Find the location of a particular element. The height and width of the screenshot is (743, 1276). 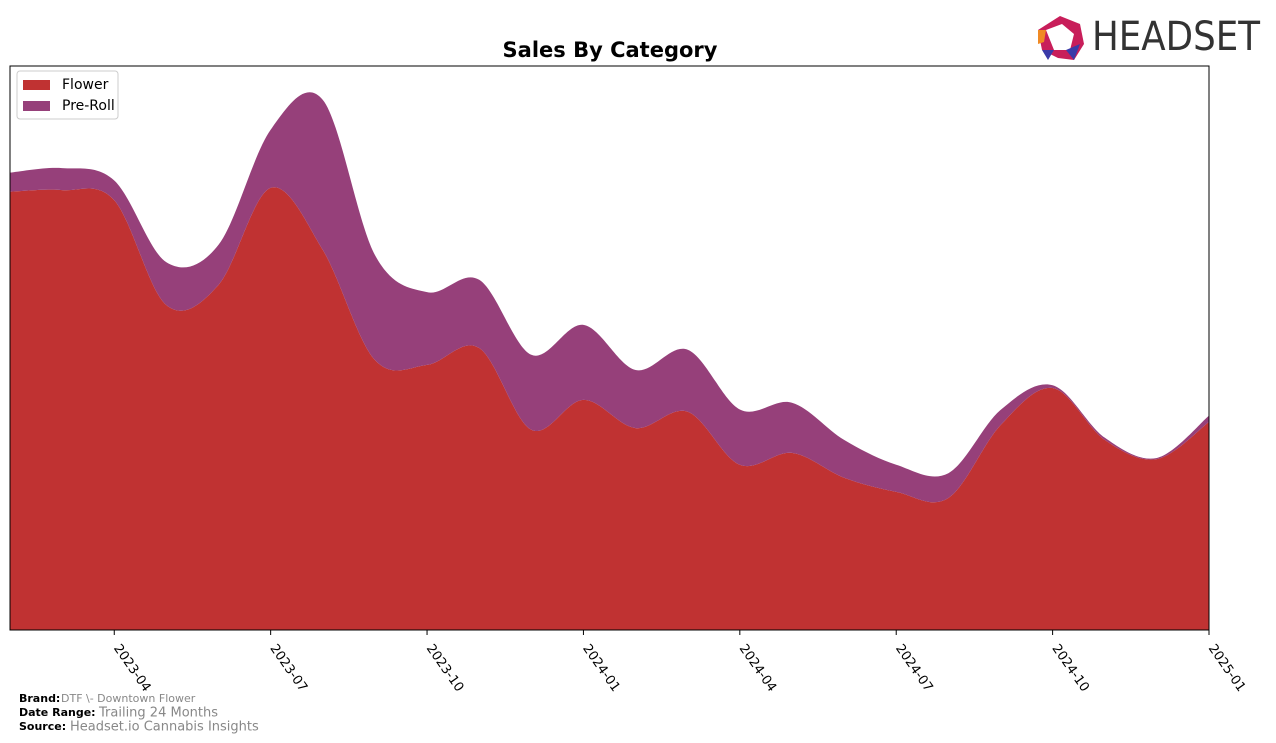

x-tick-label: 2023-10 is located at coordinates (444, 668).